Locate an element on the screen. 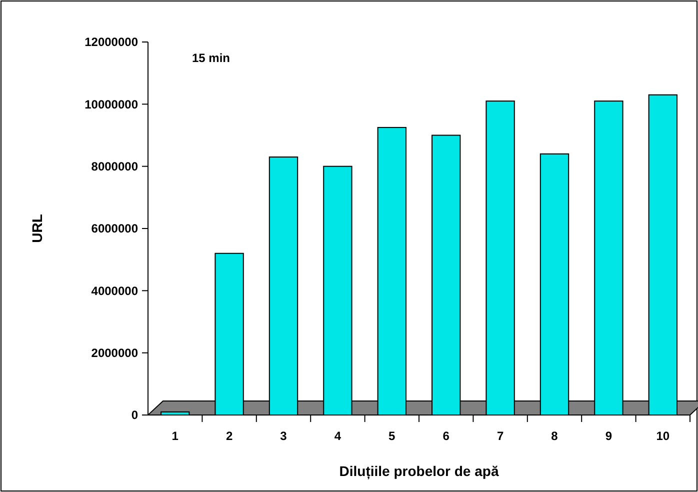 The height and width of the screenshot is (492, 698). y-tick-label: 12000000 is located at coordinates (111, 42).